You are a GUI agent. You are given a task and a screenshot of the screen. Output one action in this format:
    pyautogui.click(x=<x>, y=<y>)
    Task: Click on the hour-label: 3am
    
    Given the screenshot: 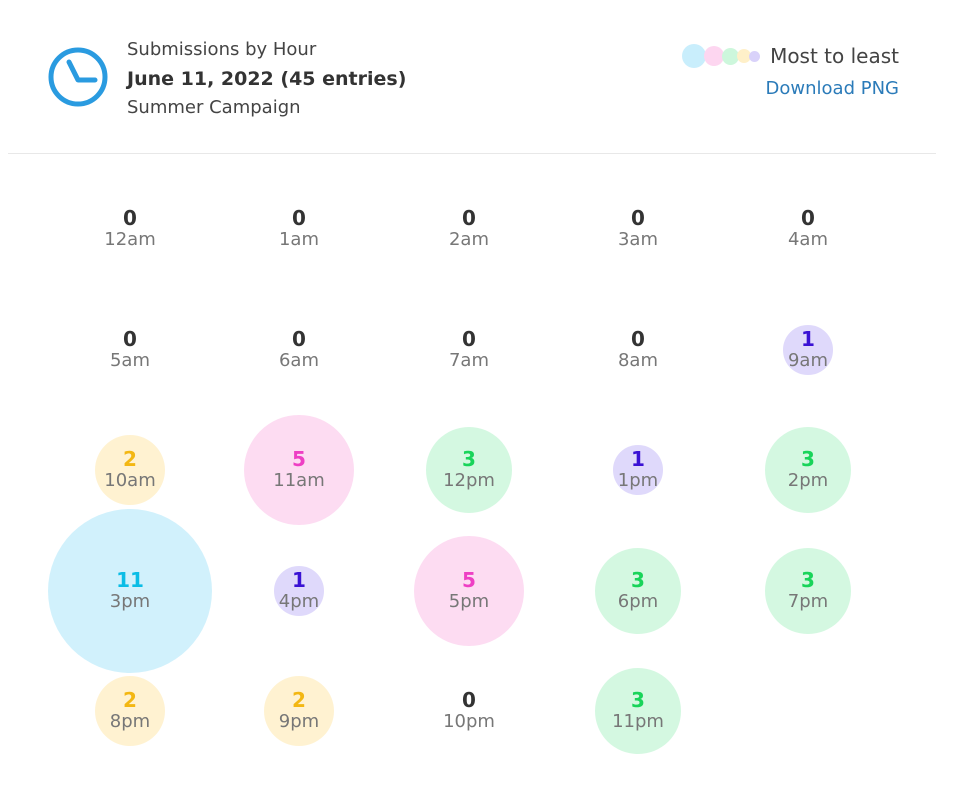 What is the action you would take?
    pyautogui.click(x=638, y=239)
    